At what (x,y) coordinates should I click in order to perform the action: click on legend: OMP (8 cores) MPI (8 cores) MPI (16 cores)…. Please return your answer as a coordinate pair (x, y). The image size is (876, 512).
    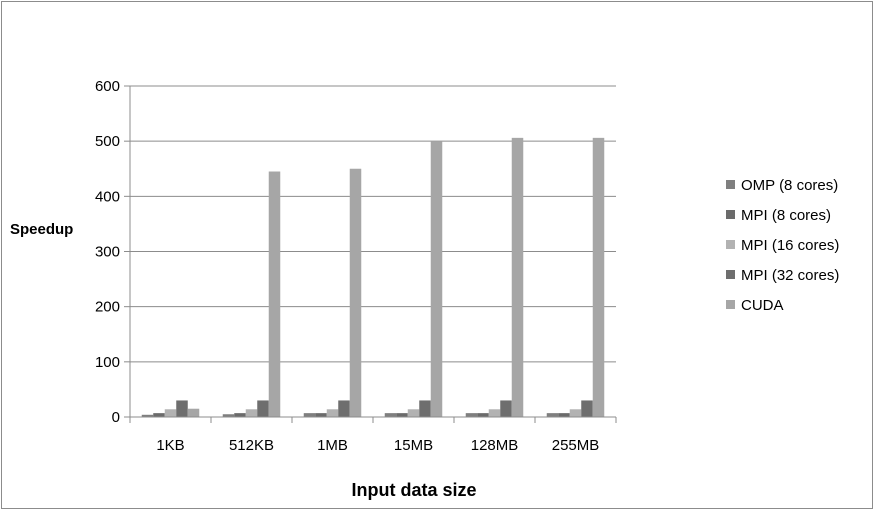
    Looking at the image, I should click on (782, 245).